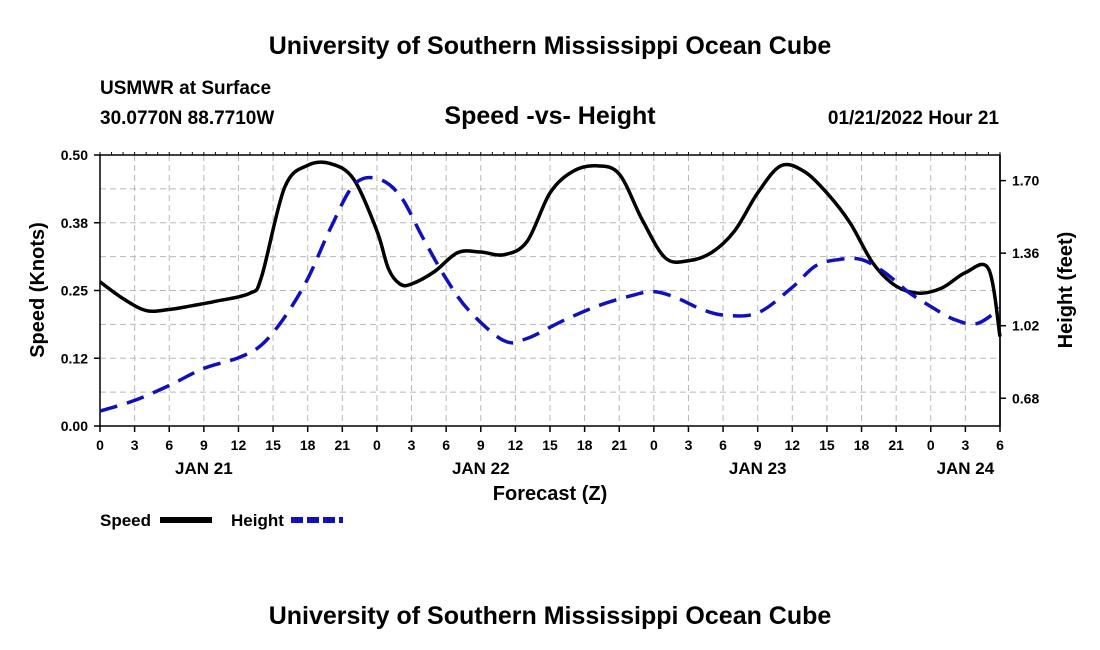 Image resolution: width=1100 pixels, height=650 pixels. Describe the element at coordinates (1025, 253) in the screenshot. I see `y-right-tick-label: 1.36` at that location.